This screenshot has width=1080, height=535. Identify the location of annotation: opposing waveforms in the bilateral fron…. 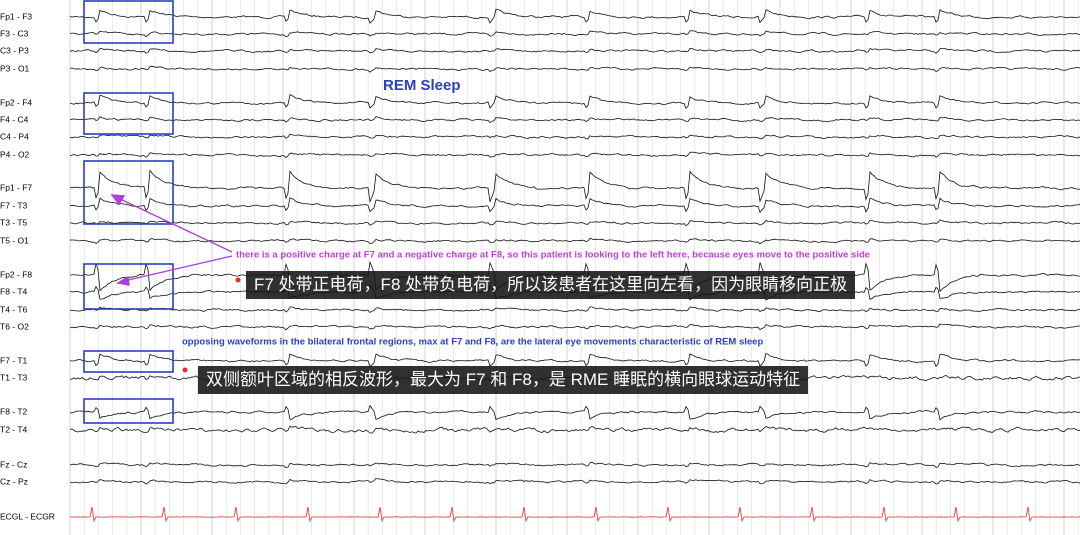
(472, 342).